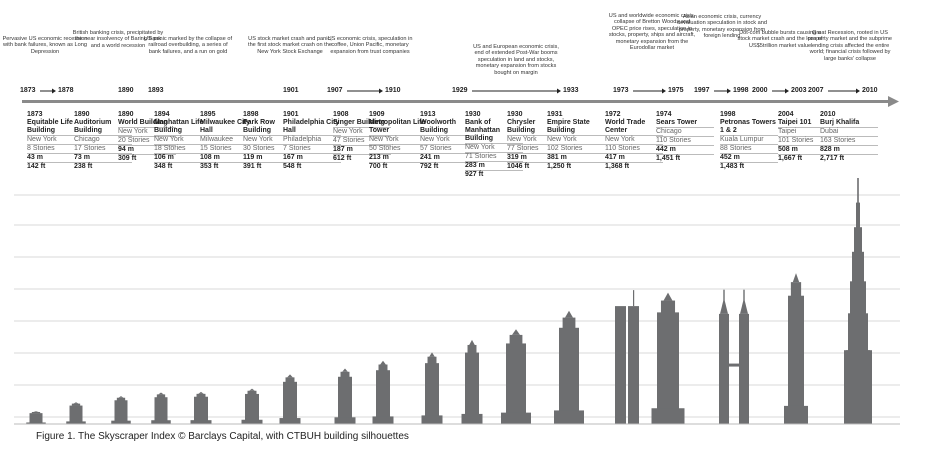 The image size is (940, 451). I want to click on building-height-ft: 238 ft, so click(103, 166).